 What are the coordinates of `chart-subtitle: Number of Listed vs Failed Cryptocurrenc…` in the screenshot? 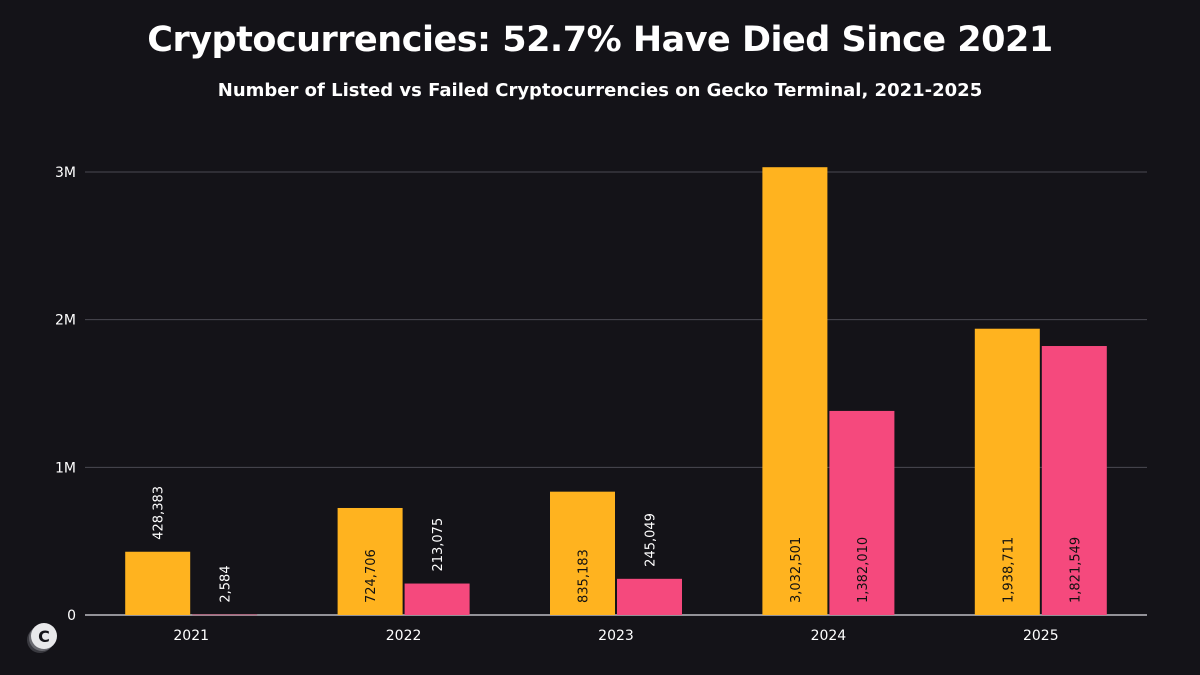 It's located at (600, 90).